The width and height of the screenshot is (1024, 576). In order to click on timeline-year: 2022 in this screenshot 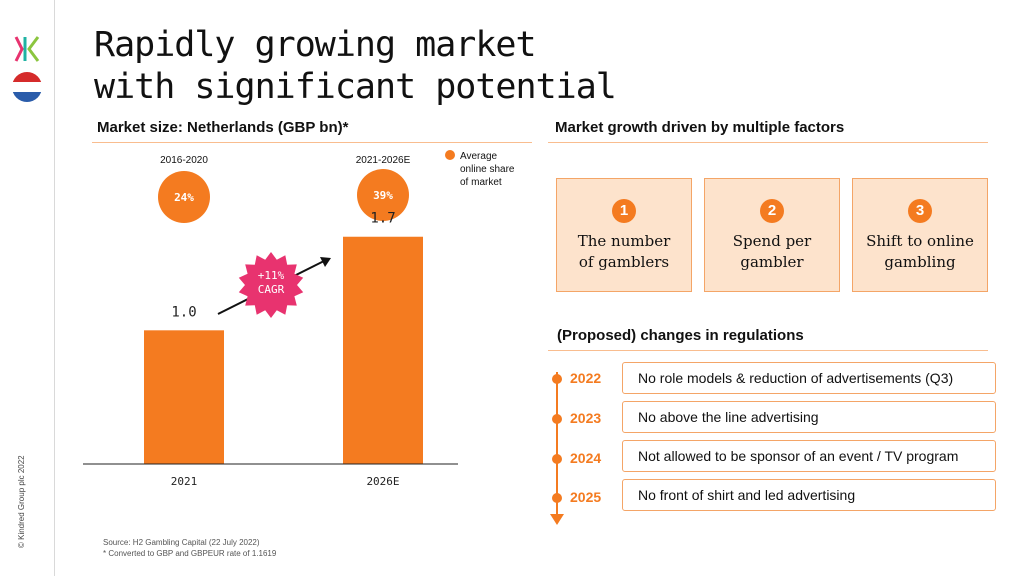, I will do `click(586, 378)`.